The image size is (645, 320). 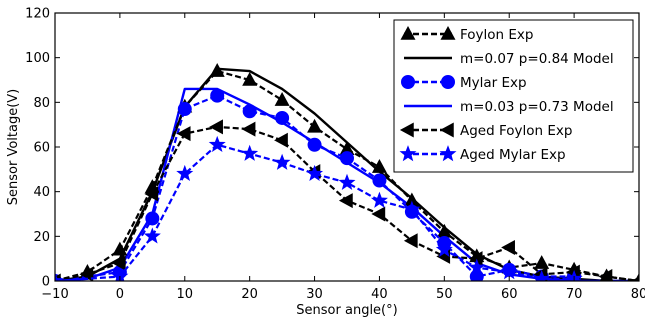 I want to click on legend-entry: Aged Foylon Exp, so click(x=485, y=130).